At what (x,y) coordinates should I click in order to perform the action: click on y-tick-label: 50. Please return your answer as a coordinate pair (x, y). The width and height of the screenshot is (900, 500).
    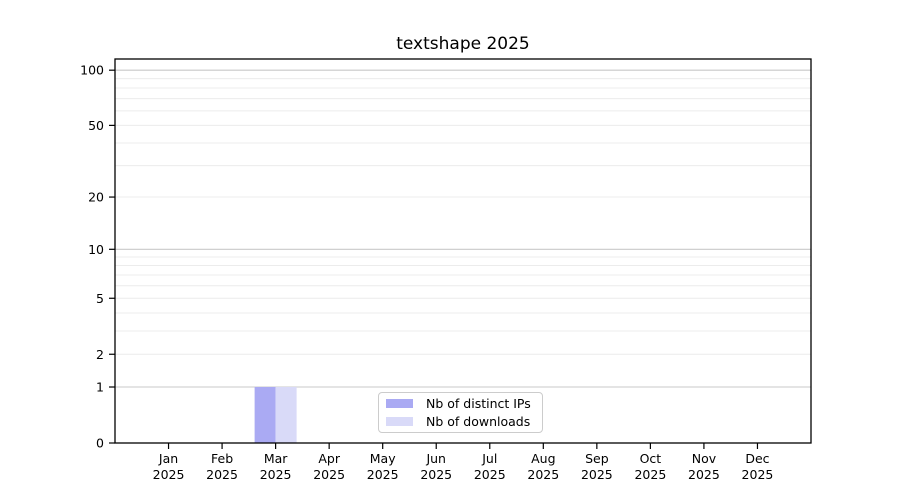
    Looking at the image, I should click on (96, 125).